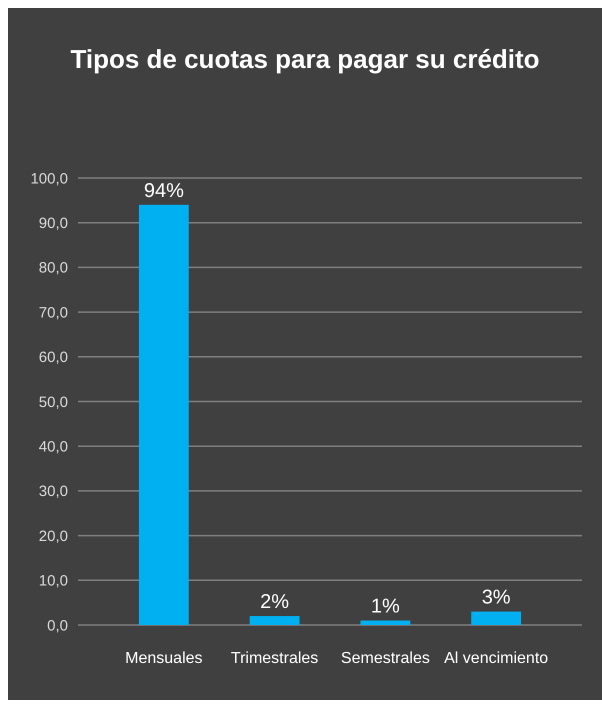 The image size is (602, 708). Describe the element at coordinates (53, 268) in the screenshot. I see `y-tick-label: 80,0` at that location.